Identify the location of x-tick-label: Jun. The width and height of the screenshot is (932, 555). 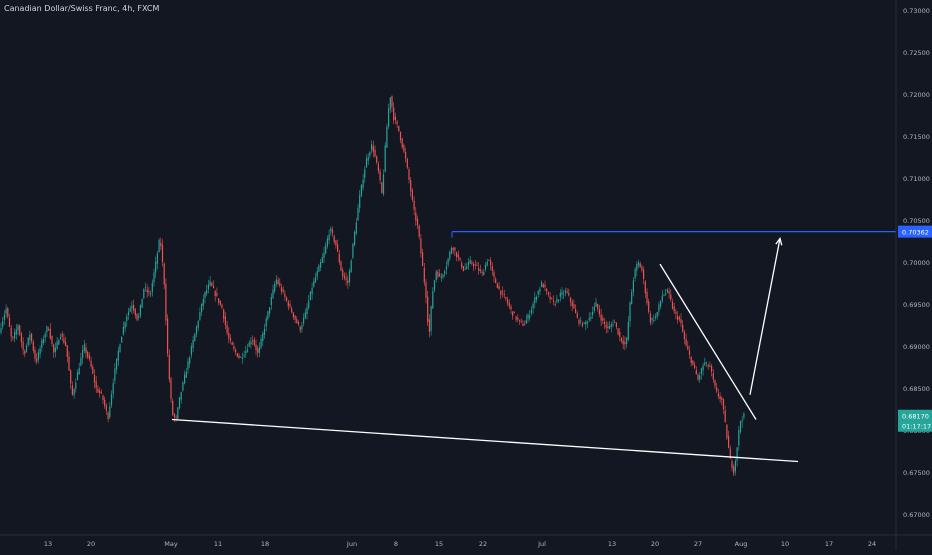
(351, 544).